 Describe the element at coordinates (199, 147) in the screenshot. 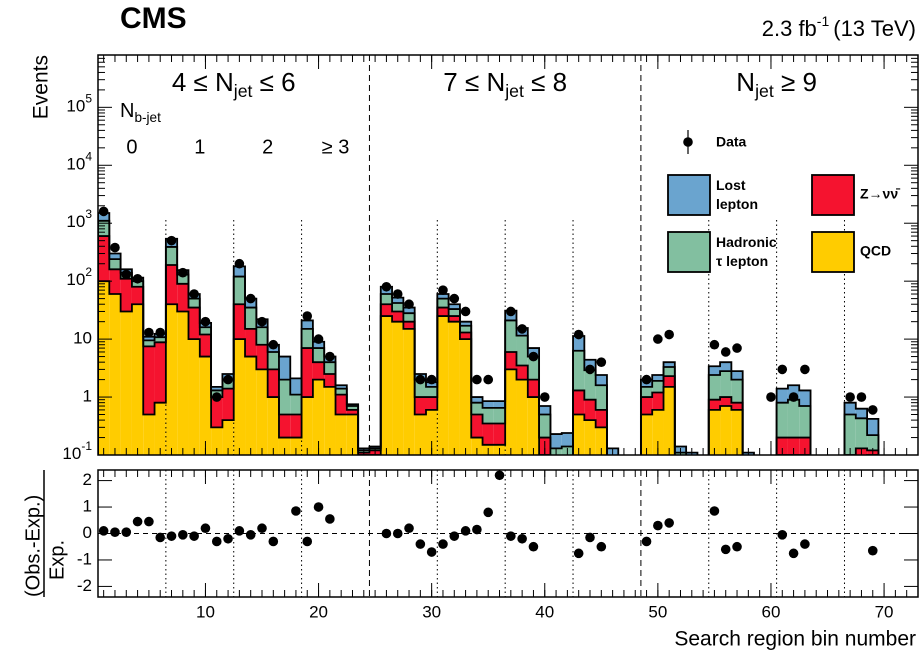

I see `nb-category: 1` at that location.